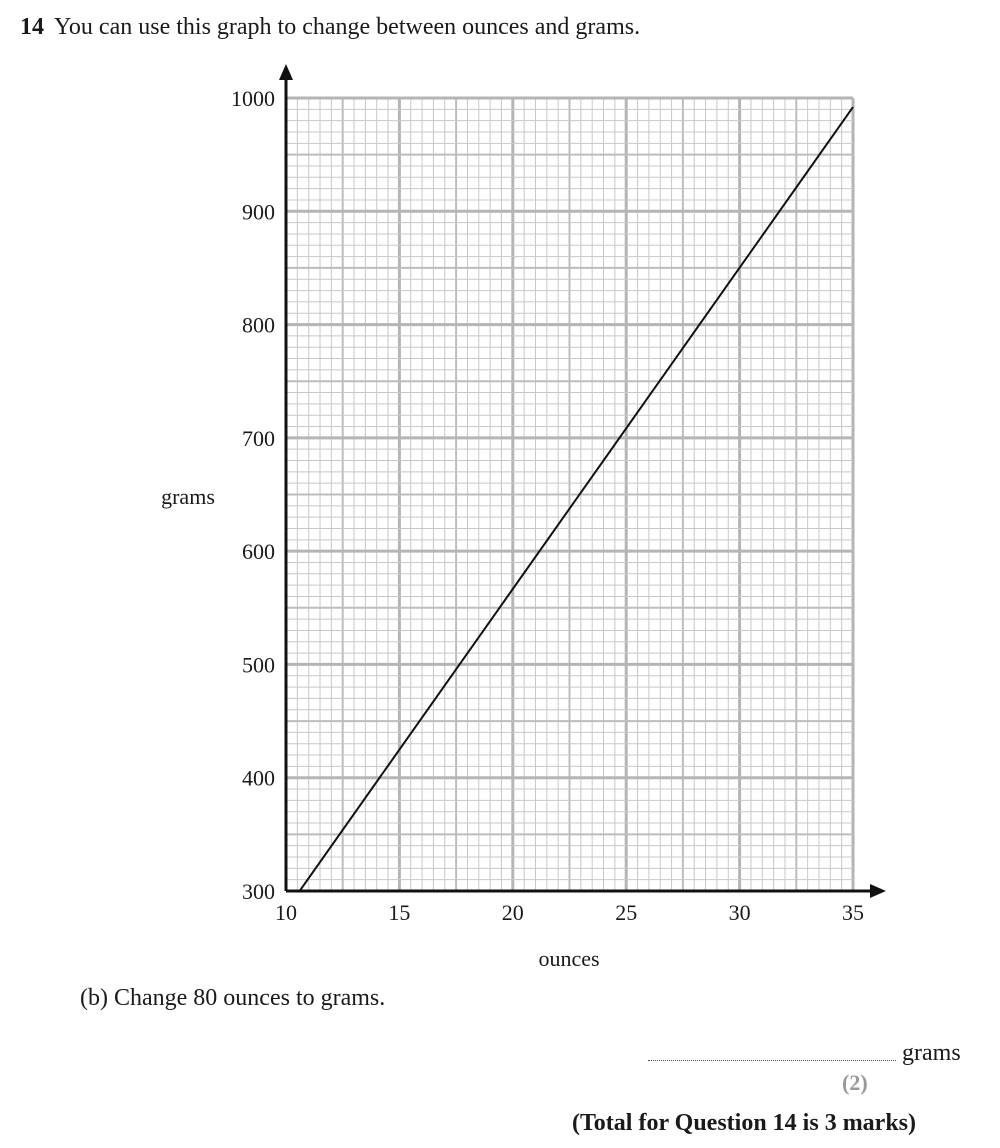 The image size is (1000, 1148). I want to click on y-axis-label: grams, so click(188, 496).